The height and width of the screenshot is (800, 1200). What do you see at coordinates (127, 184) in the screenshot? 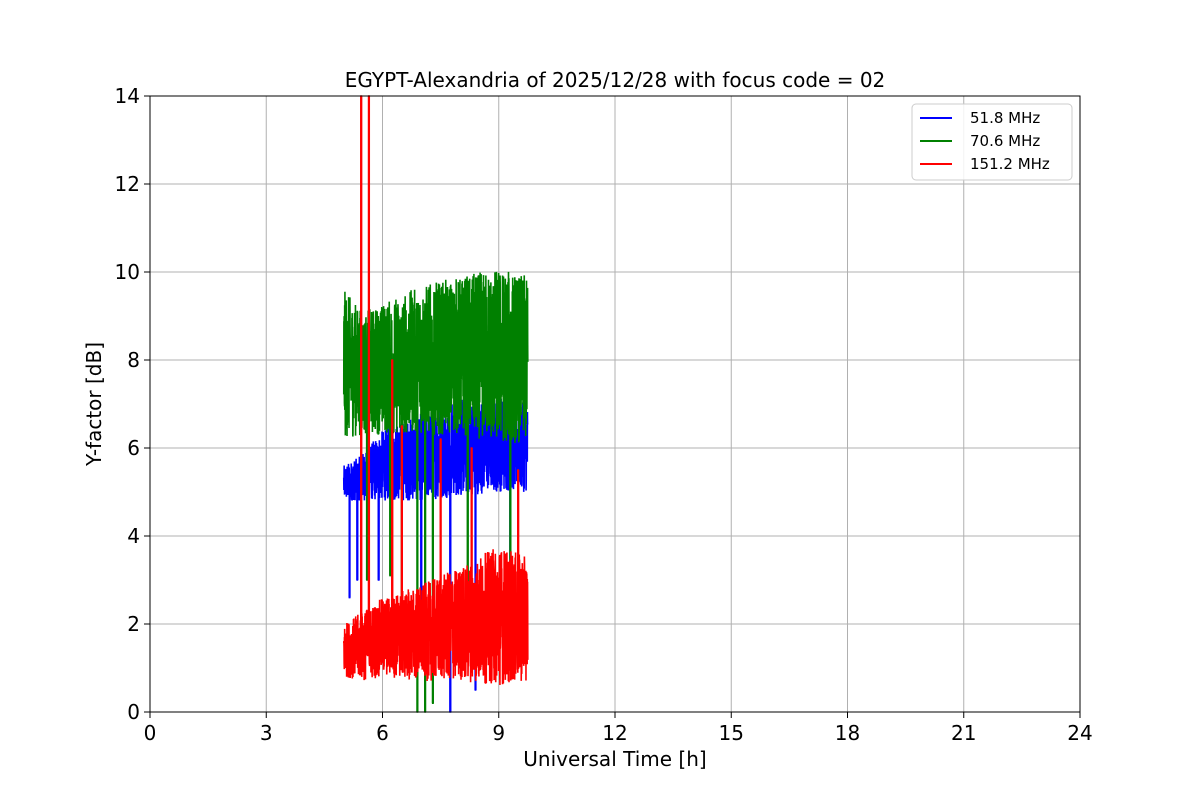
I see `y-tick-label: 12` at bounding box center [127, 184].